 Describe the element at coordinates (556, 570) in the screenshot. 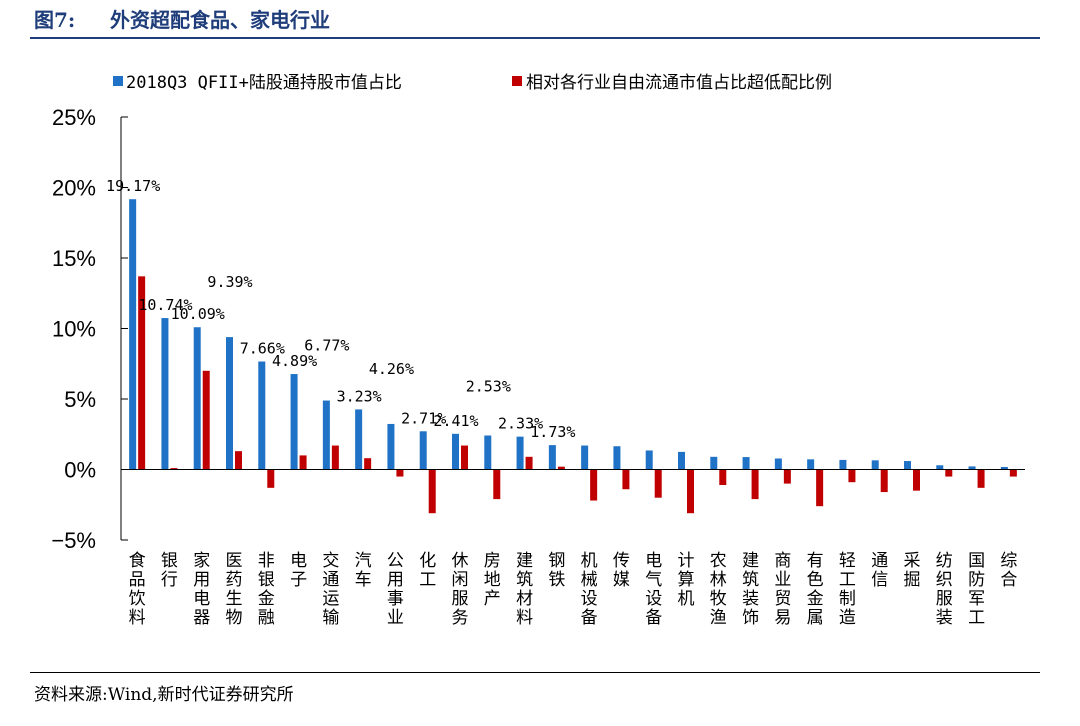

I see `category-label: 钢铁` at that location.